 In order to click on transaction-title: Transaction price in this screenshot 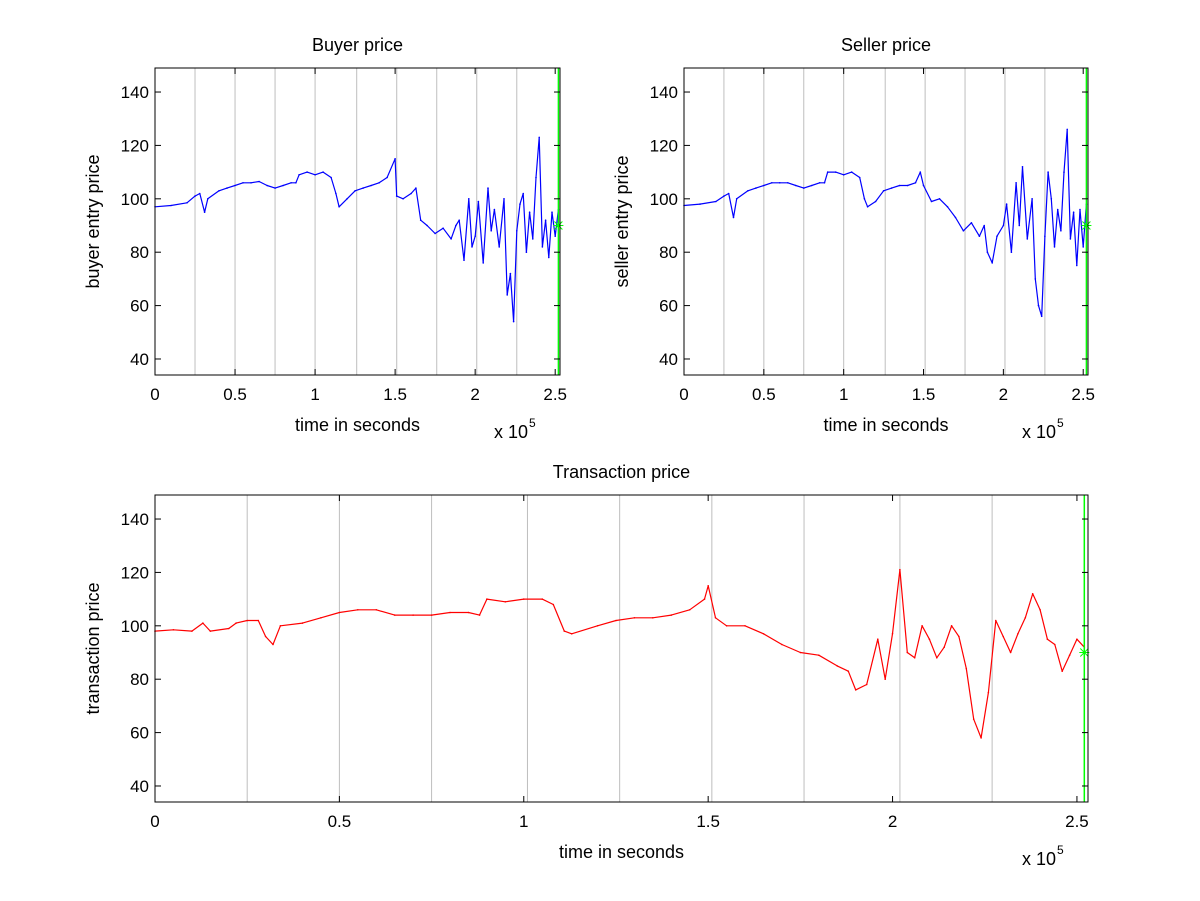, I will do `click(621, 472)`.